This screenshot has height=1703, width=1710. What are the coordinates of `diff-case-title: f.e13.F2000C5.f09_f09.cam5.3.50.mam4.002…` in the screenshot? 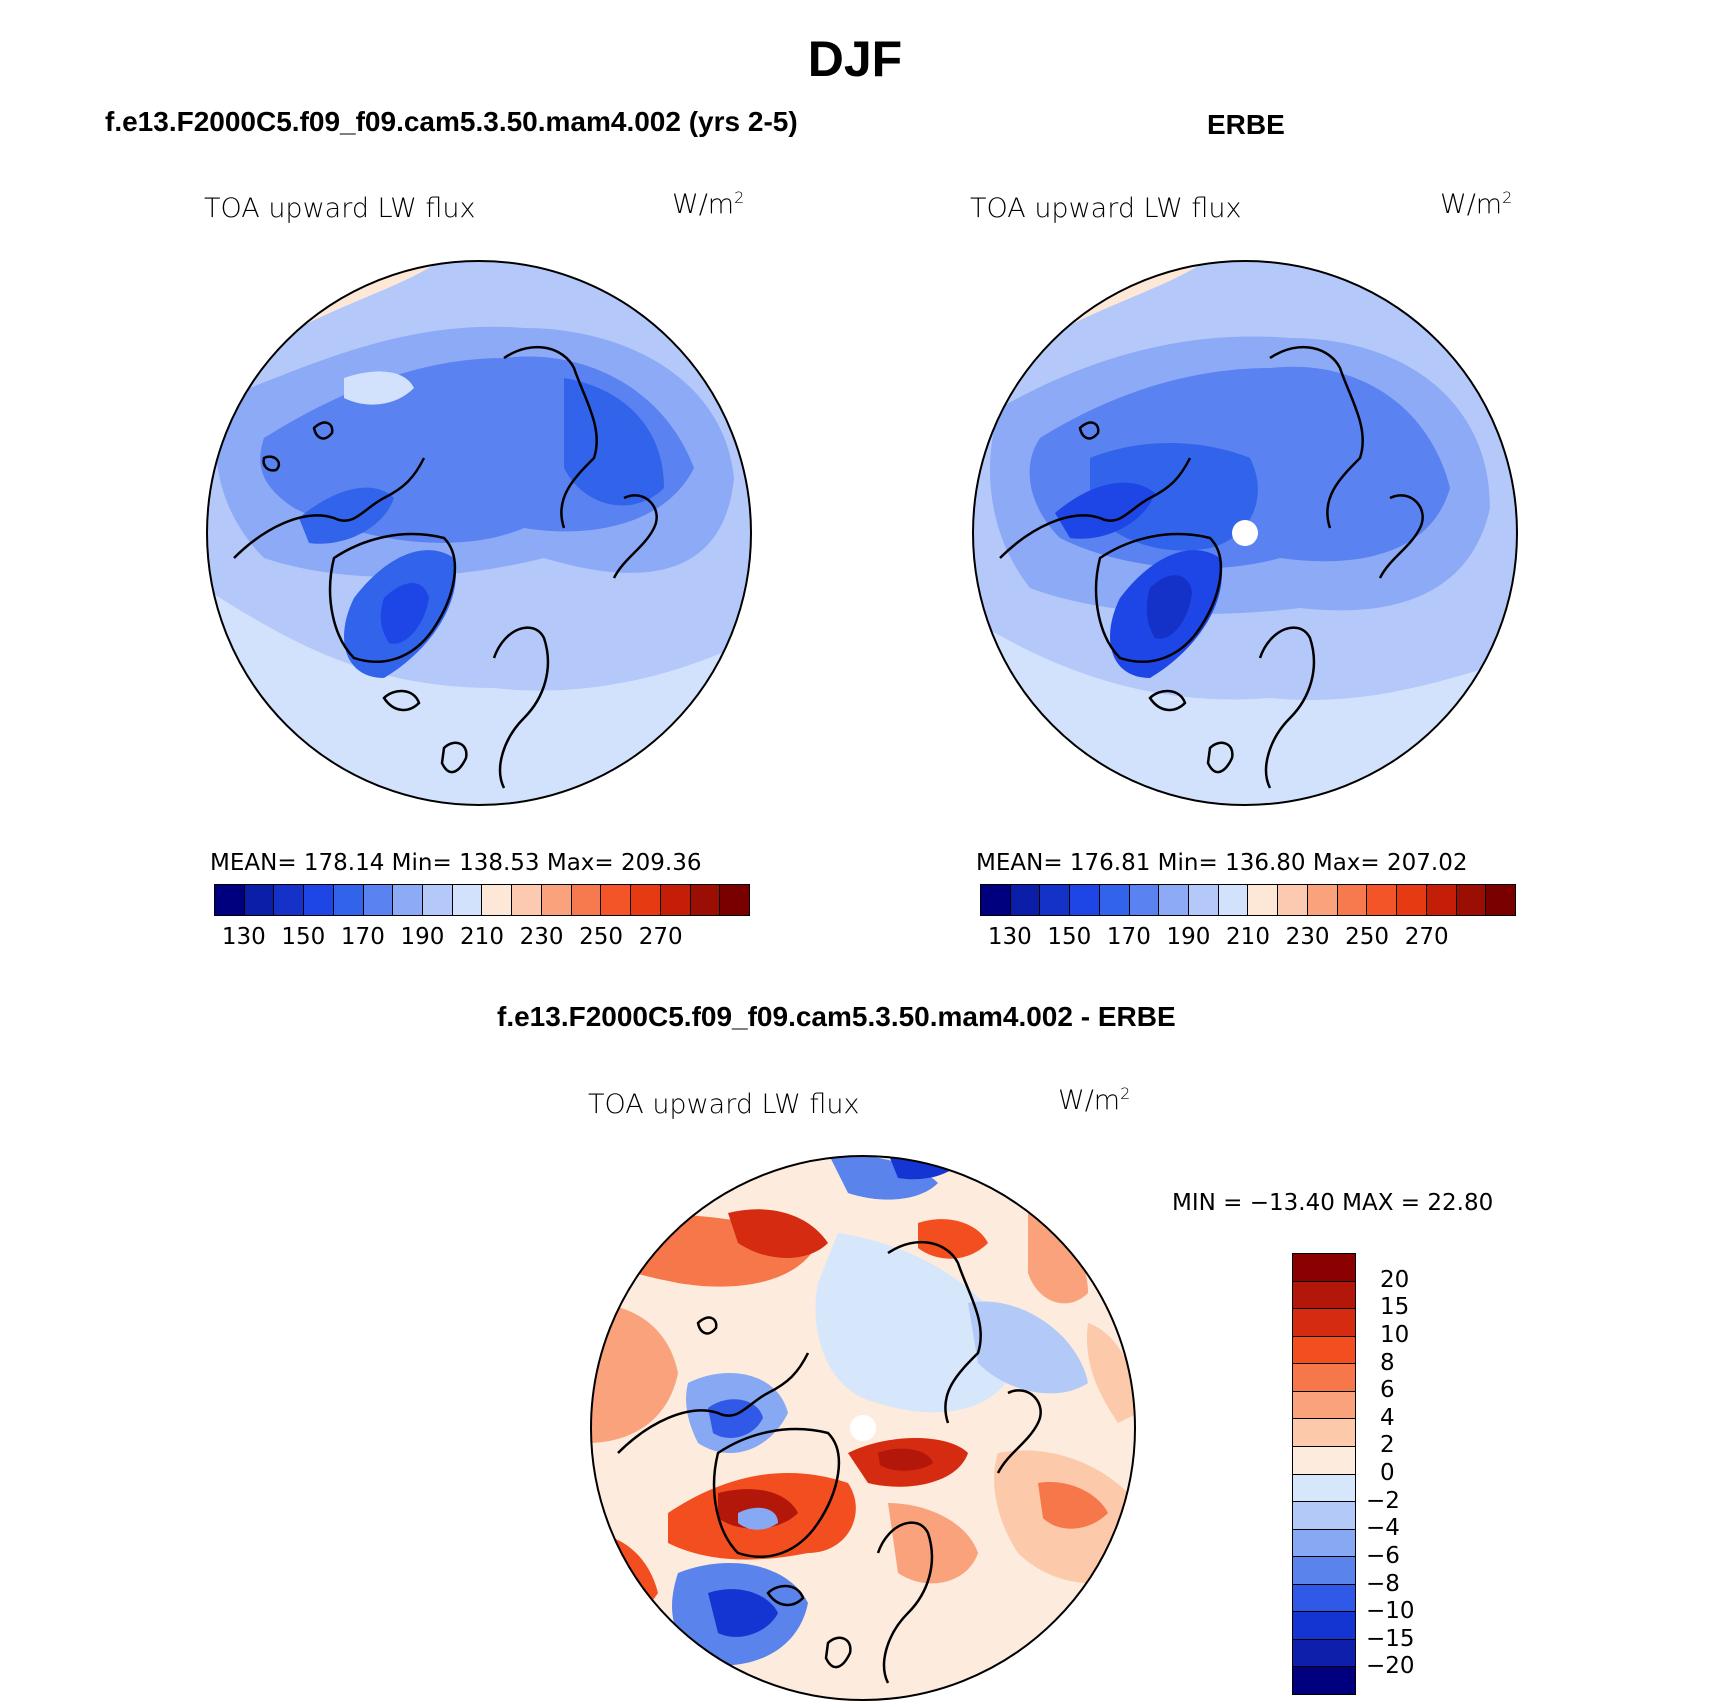 It's located at (836, 1016).